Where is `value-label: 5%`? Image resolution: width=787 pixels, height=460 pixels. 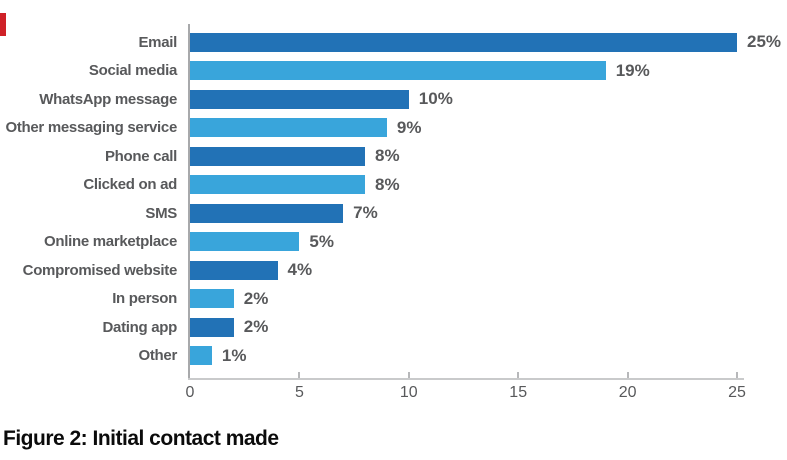 value-label: 5% is located at coordinates (321, 241).